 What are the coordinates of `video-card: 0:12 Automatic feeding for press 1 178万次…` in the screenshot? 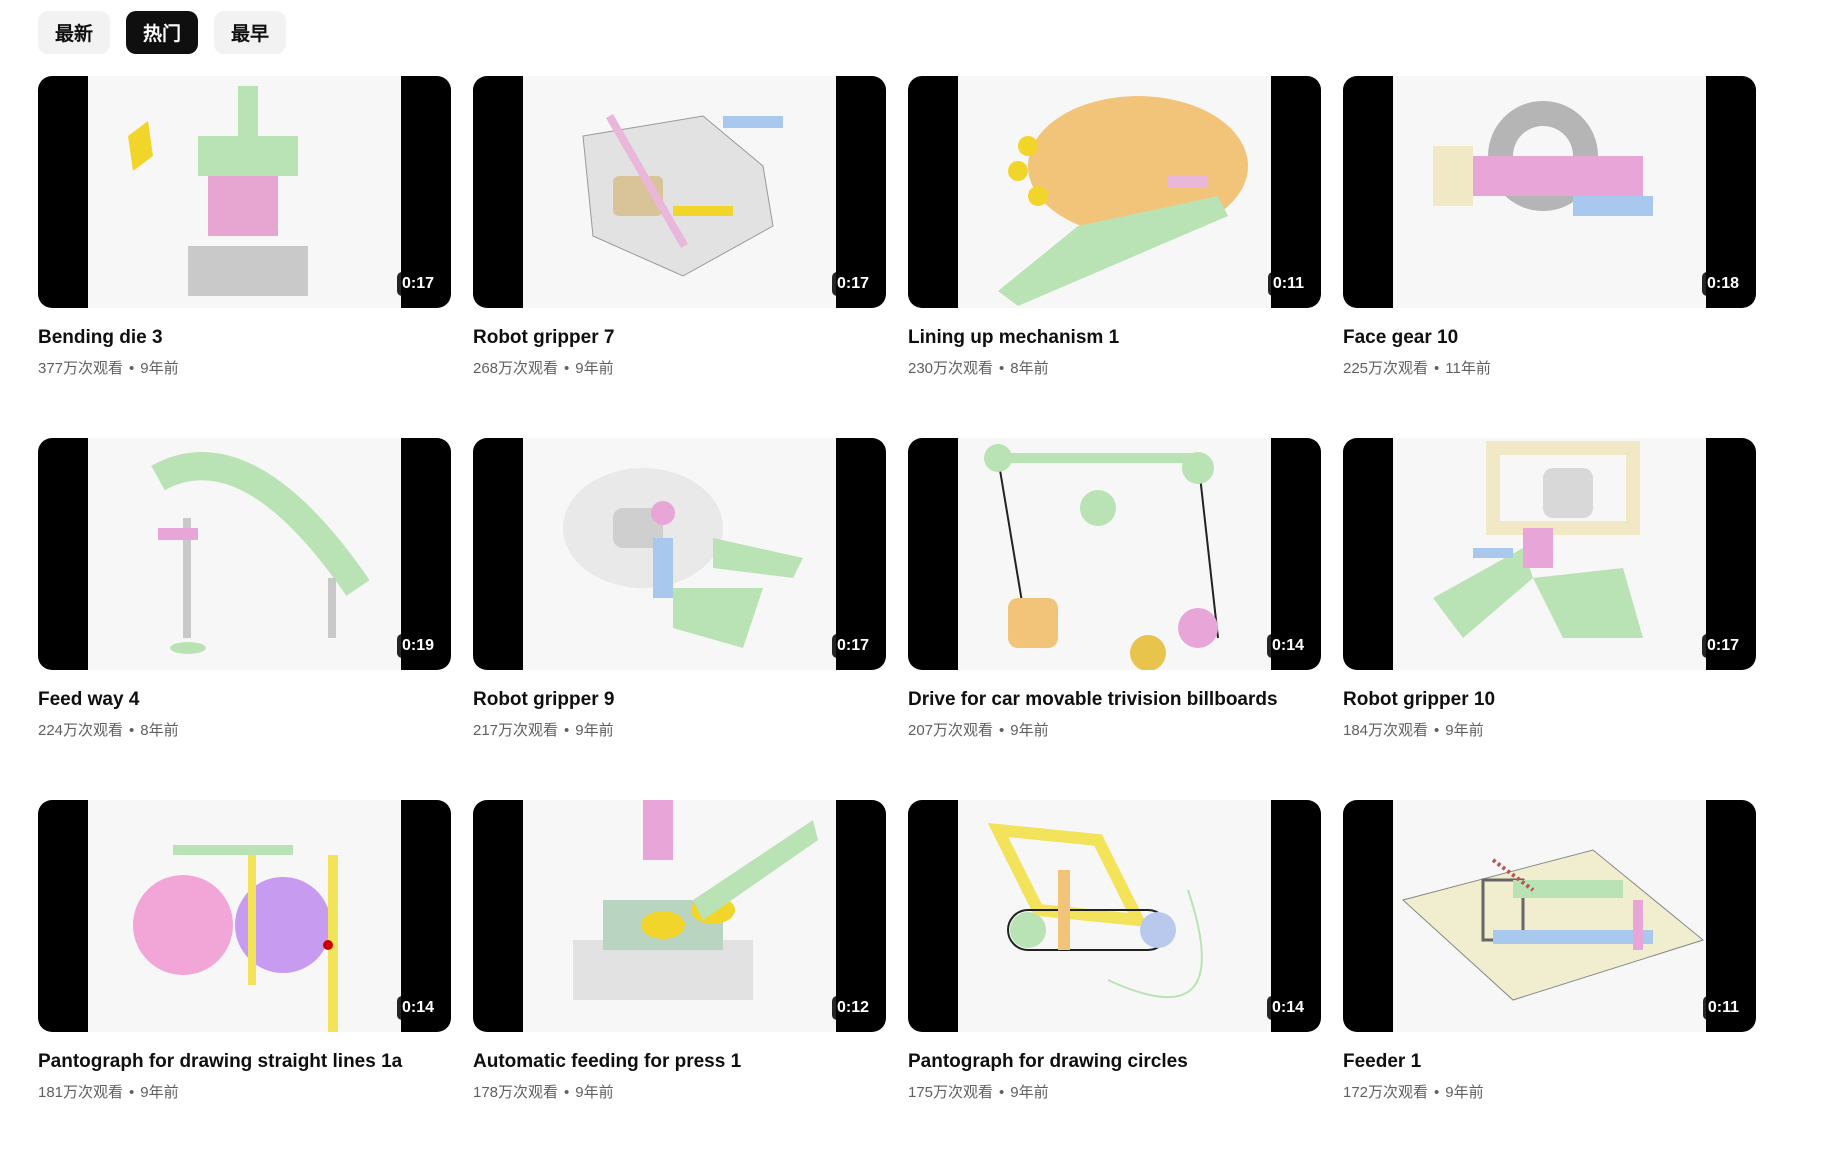 It's located at (679, 981).